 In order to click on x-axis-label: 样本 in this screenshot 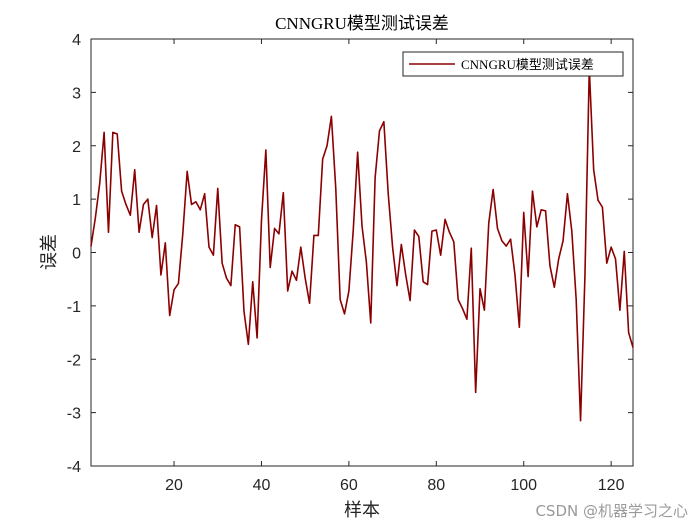, I will do `click(362, 510)`.